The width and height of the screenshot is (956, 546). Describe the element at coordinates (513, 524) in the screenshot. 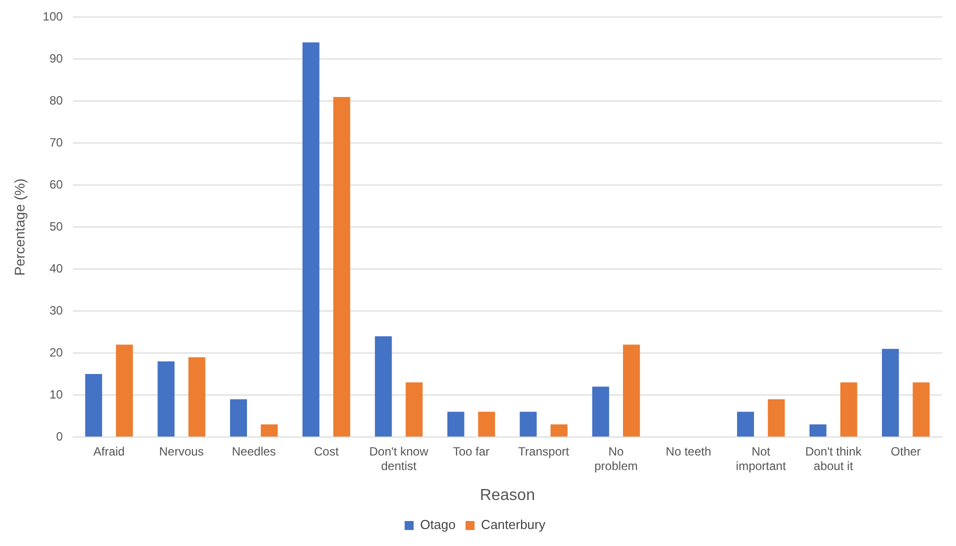

I see `legend-label: Canterbury` at that location.